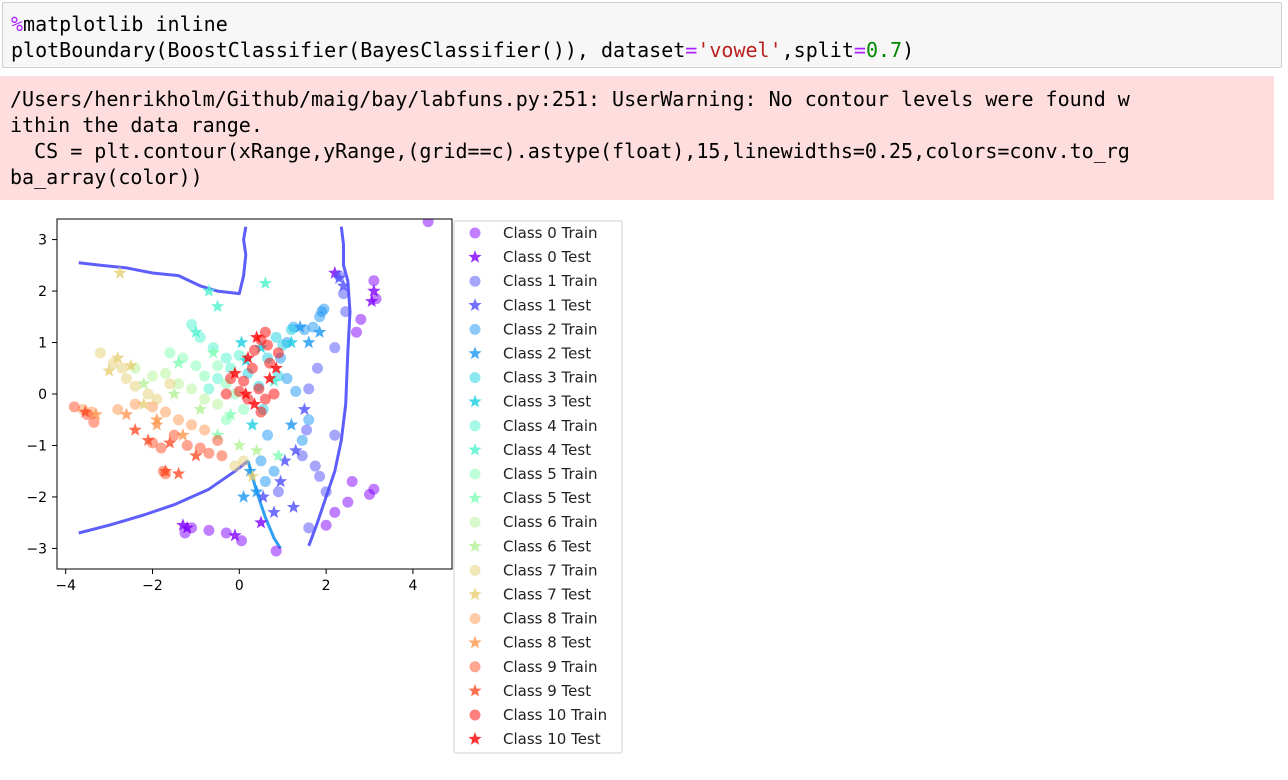 The image size is (1288, 780). I want to click on legend-label: Class 0 Train, so click(550, 233).